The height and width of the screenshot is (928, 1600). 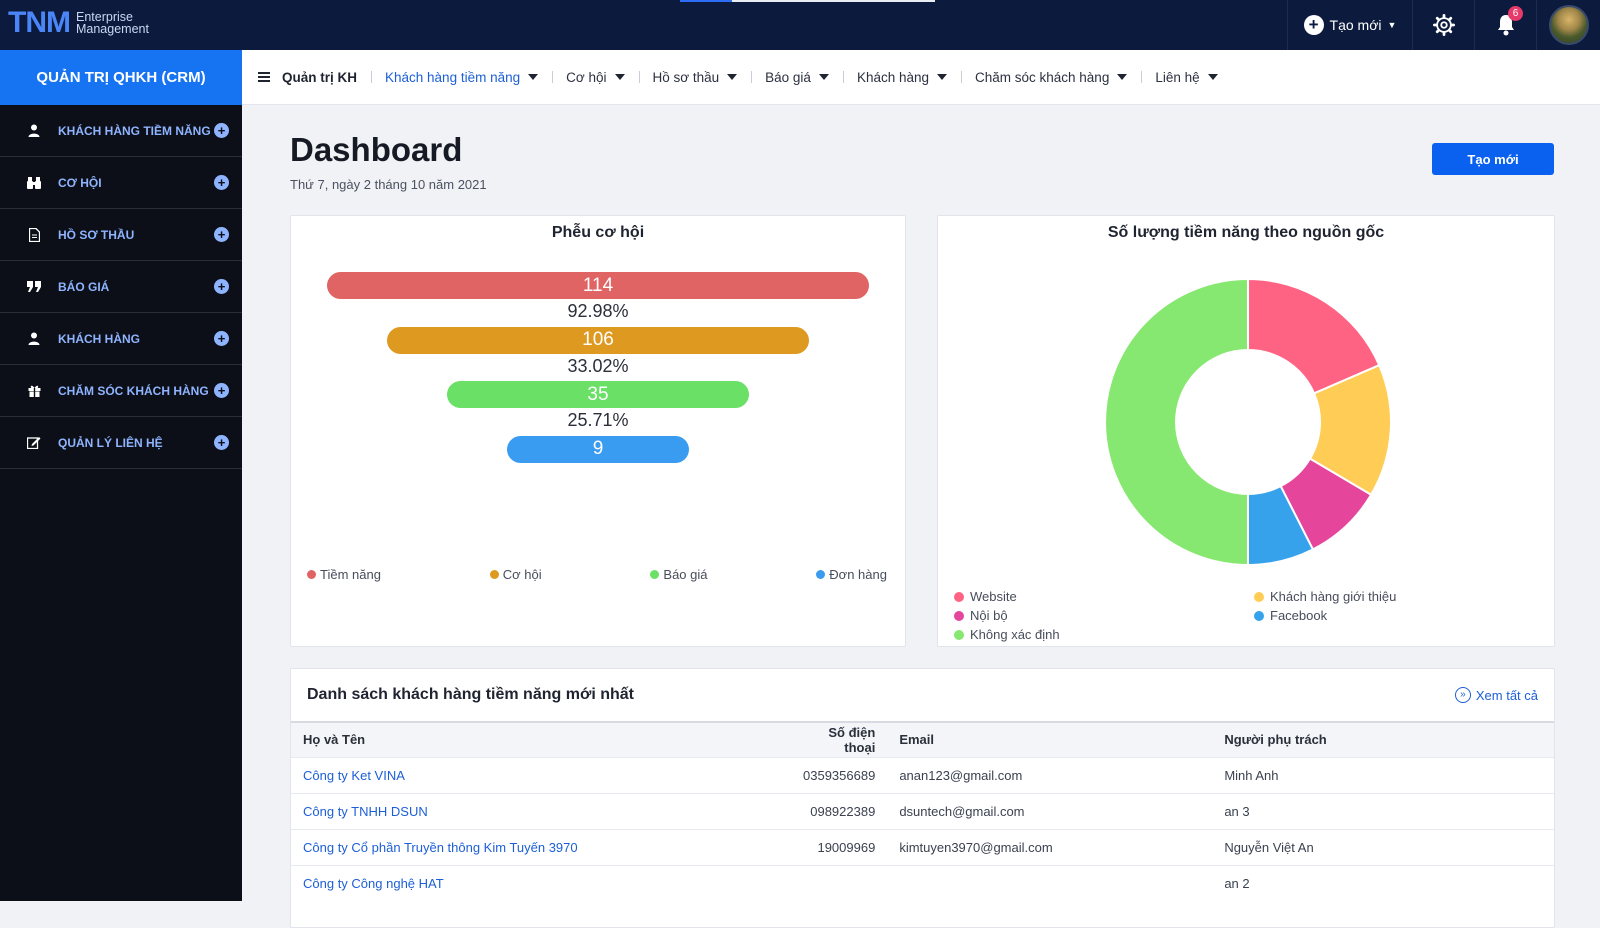 What do you see at coordinates (376, 149) in the screenshot?
I see `page-title: Dashboard` at bounding box center [376, 149].